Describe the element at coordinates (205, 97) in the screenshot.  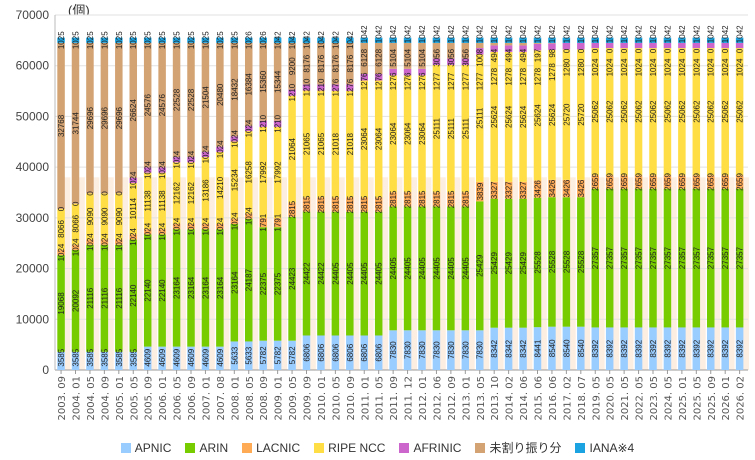
I see `data-label: 21504` at that location.